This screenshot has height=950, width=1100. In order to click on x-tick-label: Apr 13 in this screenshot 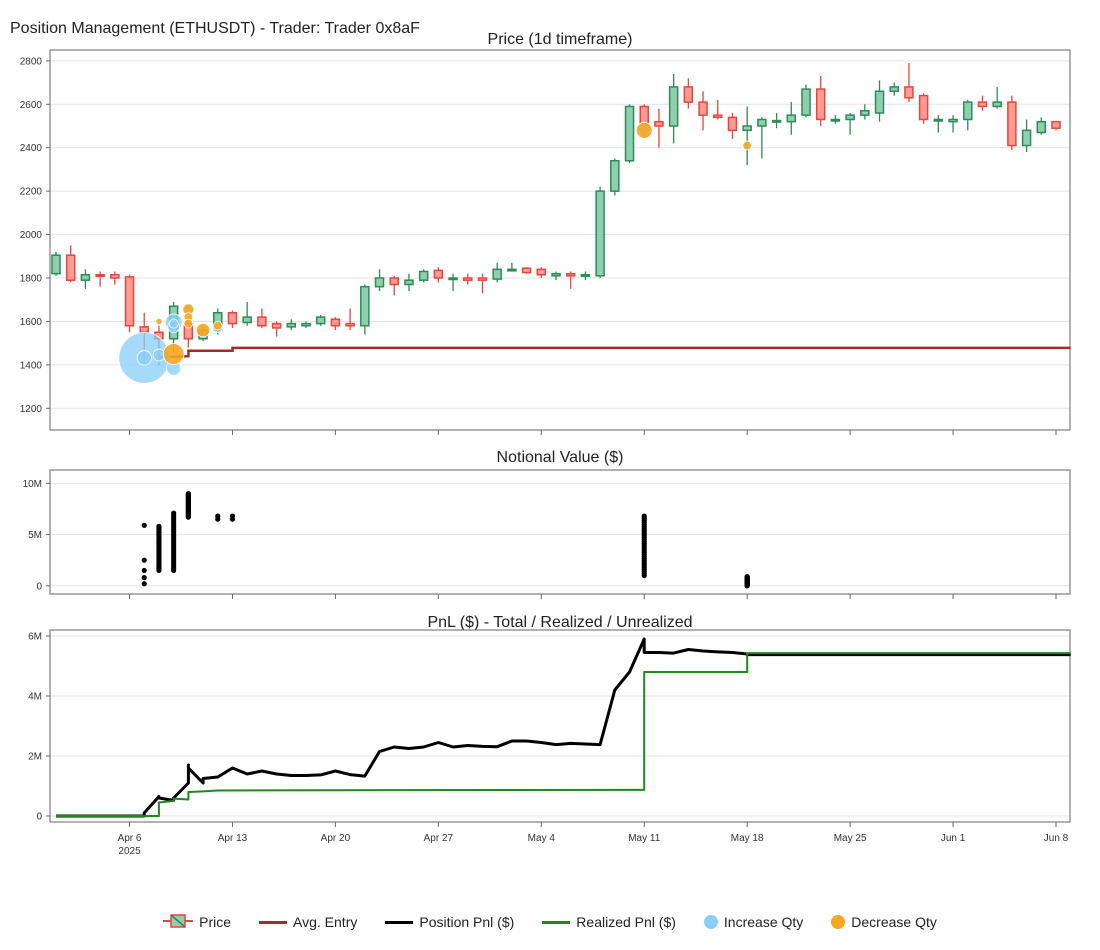, I will do `click(233, 838)`.